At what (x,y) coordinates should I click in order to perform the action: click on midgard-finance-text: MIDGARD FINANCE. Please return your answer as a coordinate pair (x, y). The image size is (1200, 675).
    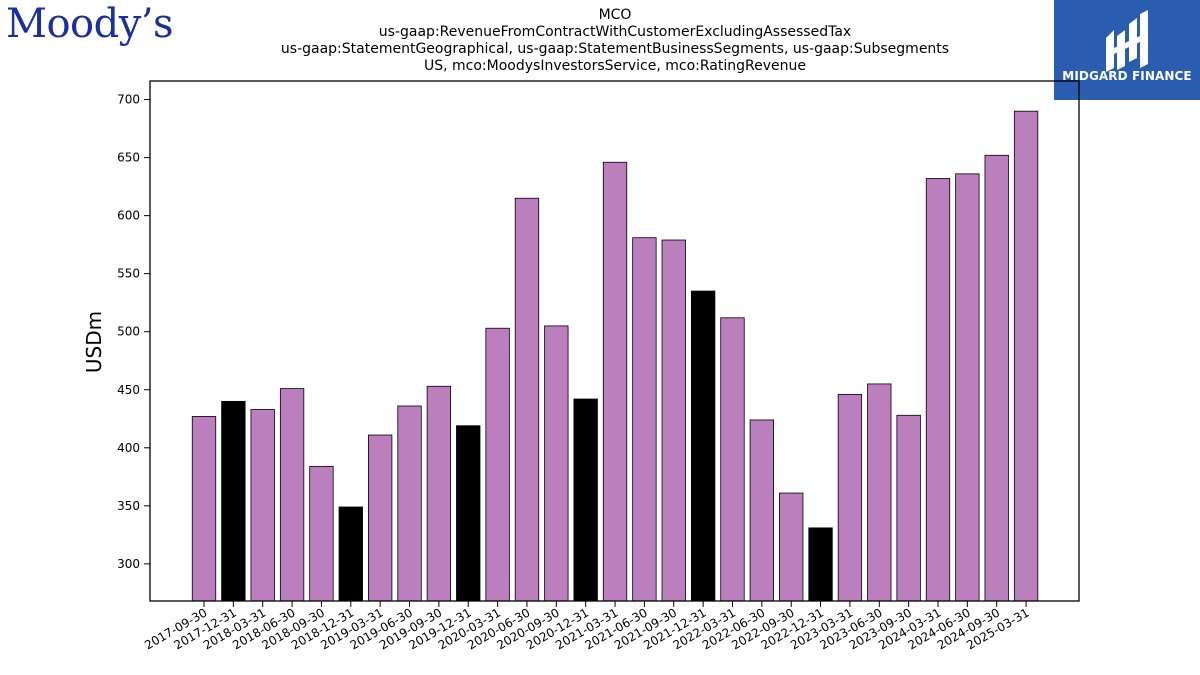
    Looking at the image, I should click on (1127, 76).